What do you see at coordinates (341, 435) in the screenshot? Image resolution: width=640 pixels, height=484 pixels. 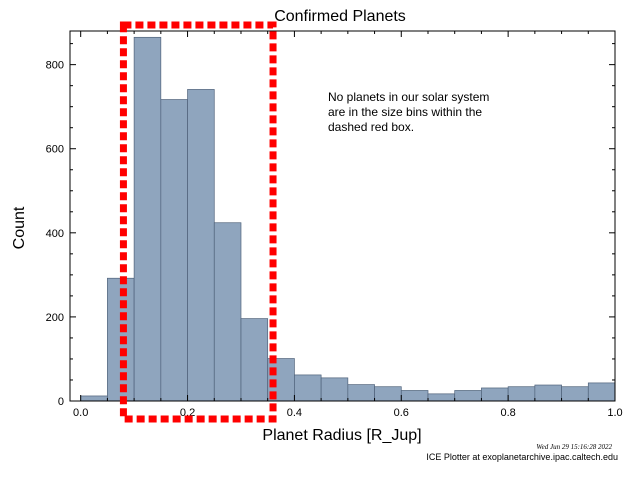 I see `x-axis-label: Planet Radius [R_Jup]` at bounding box center [341, 435].